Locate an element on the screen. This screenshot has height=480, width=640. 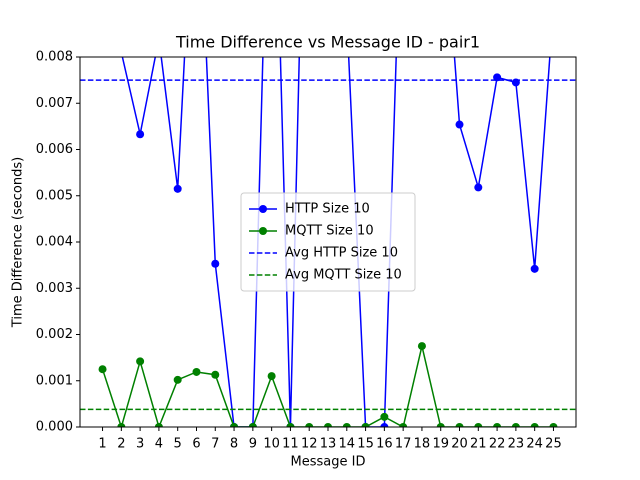
x-tick-label: 9 is located at coordinates (253, 444).